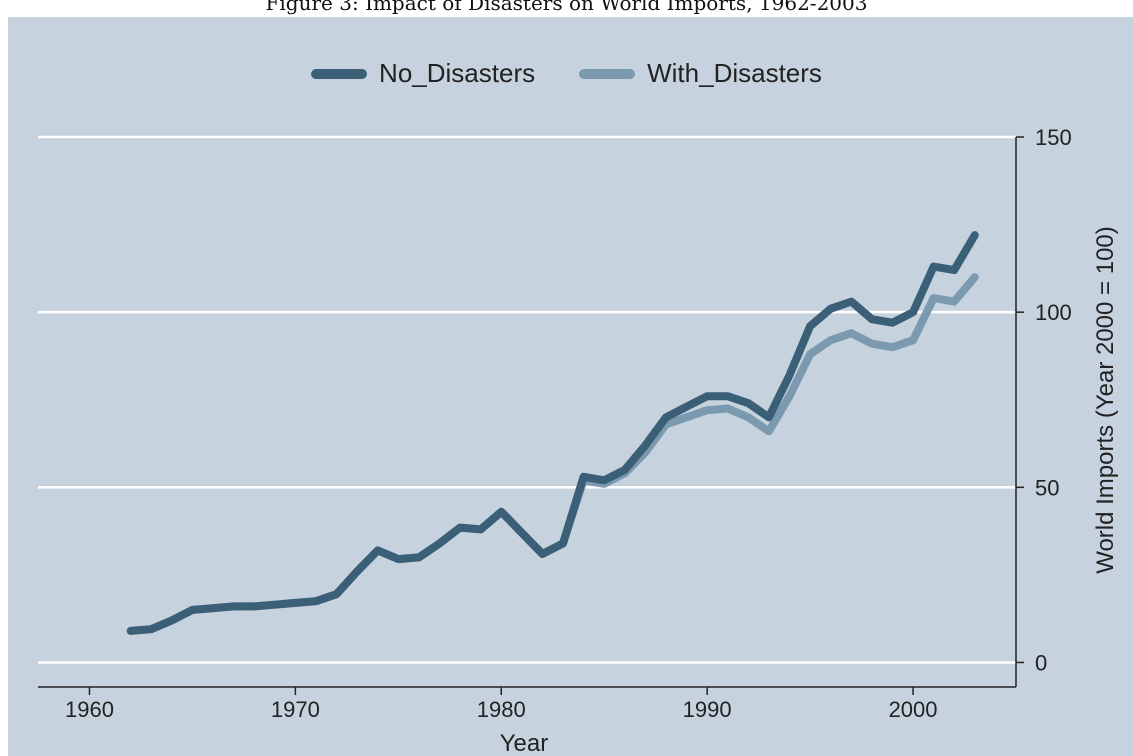 The height and width of the screenshot is (756, 1133). I want to click on x-tick-label-1970: 1970, so click(295, 709).